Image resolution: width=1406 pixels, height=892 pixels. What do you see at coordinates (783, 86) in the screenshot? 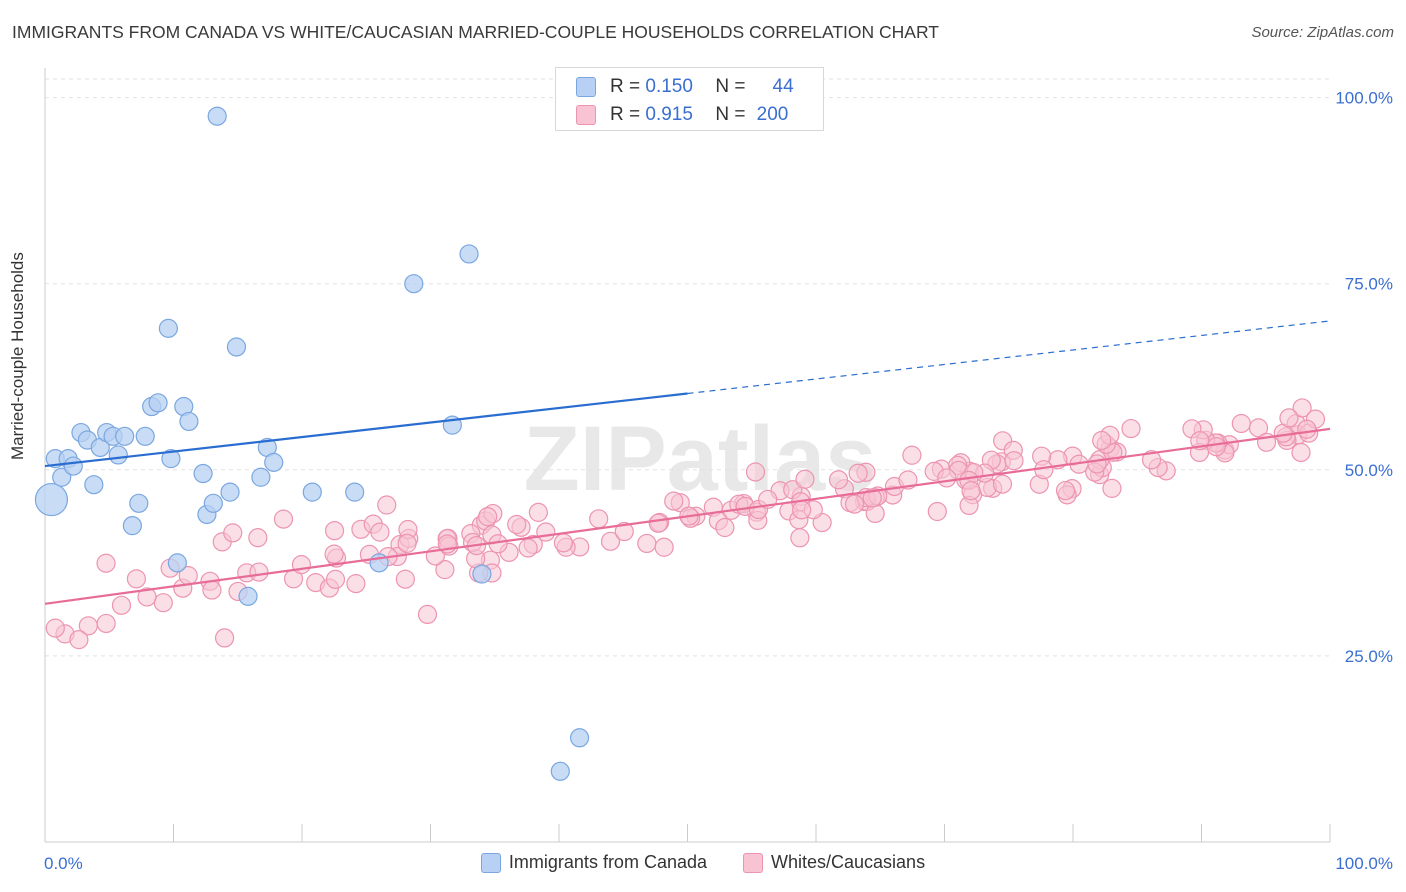
I see `stats-n-value-canada: 44` at bounding box center [783, 86].